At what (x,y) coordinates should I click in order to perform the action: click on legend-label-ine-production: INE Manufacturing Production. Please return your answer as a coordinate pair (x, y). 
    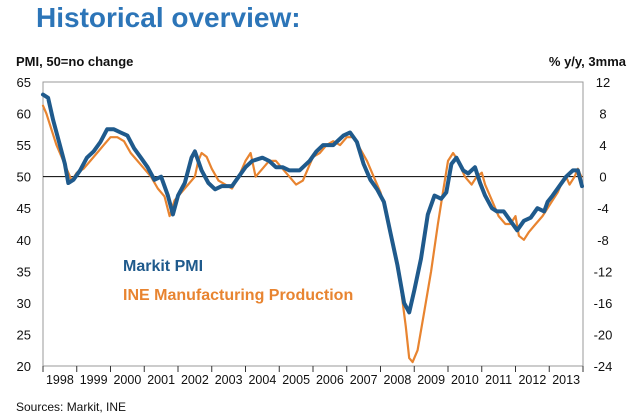
    Looking at the image, I should click on (238, 295).